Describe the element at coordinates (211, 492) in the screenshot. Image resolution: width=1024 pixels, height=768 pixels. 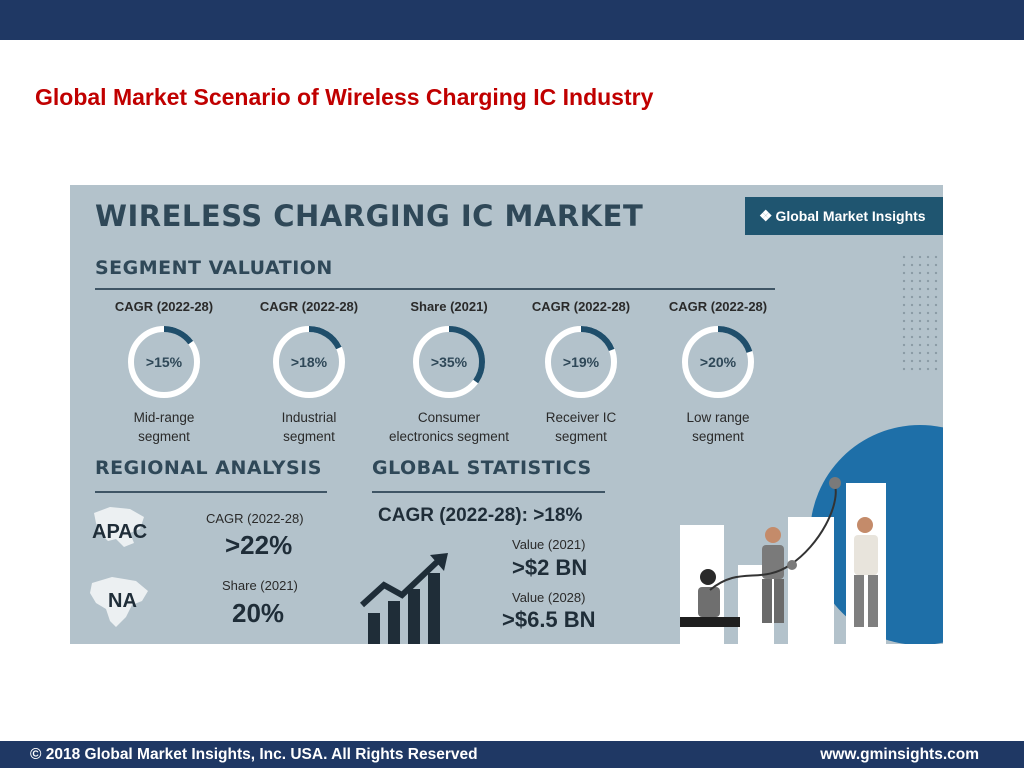
I see `regional-heading-divider` at that location.